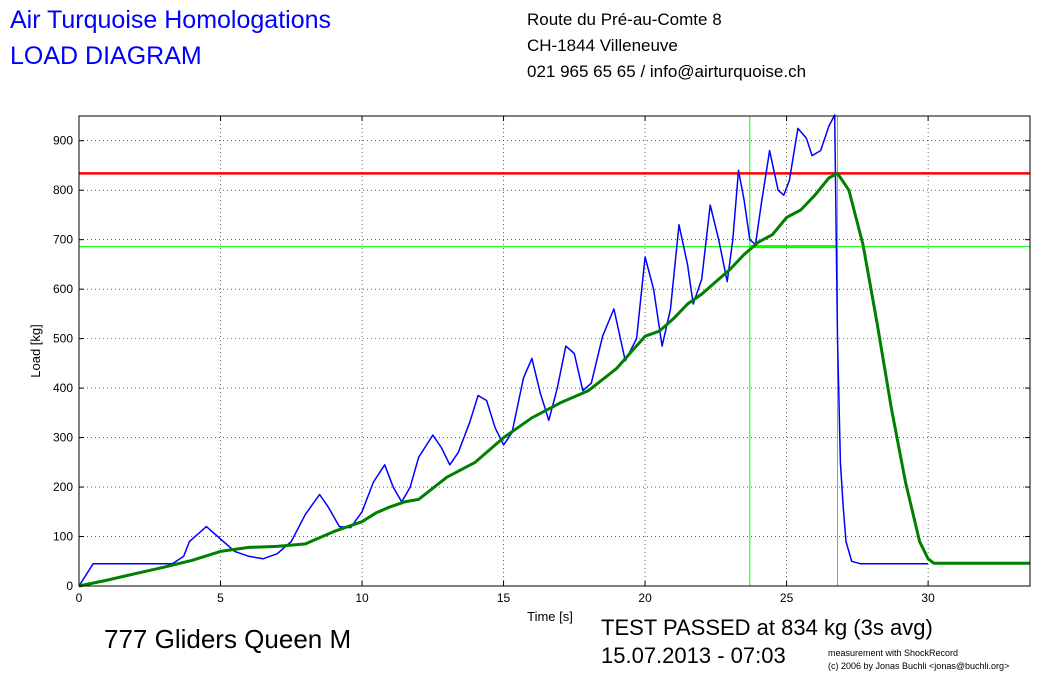 This screenshot has height=674, width=1055. What do you see at coordinates (928, 598) in the screenshot?
I see `x-tick-label: 30` at bounding box center [928, 598].